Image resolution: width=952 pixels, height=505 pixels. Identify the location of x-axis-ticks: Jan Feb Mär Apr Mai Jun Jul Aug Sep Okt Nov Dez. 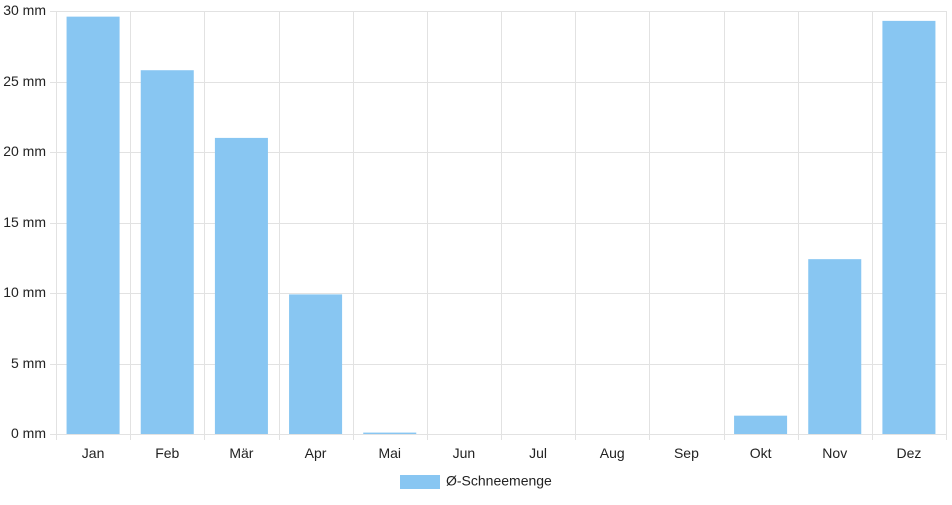
(502, 453).